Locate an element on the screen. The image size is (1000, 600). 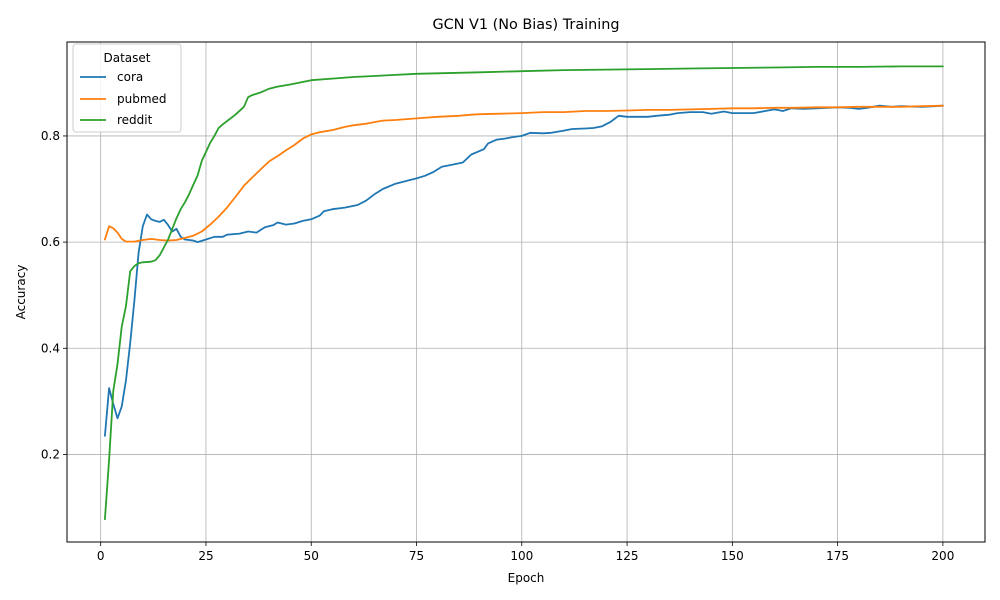
x-tick-label: 150 is located at coordinates (732, 556).